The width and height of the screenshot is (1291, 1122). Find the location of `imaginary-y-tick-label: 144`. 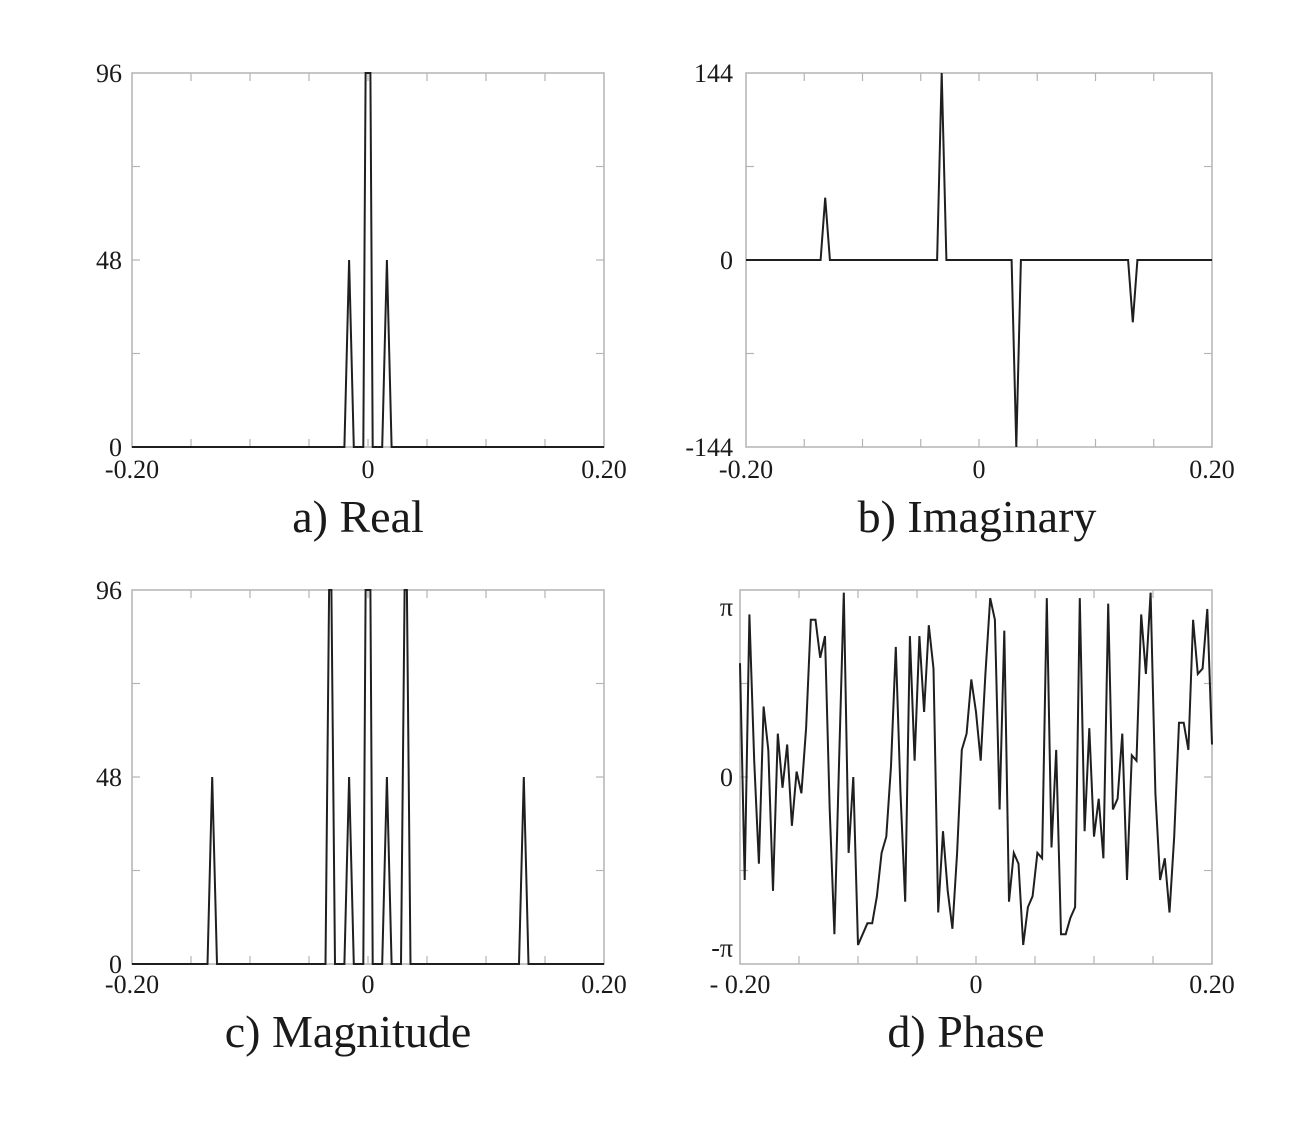

imaginary-y-tick-label: 144 is located at coordinates (713, 73).